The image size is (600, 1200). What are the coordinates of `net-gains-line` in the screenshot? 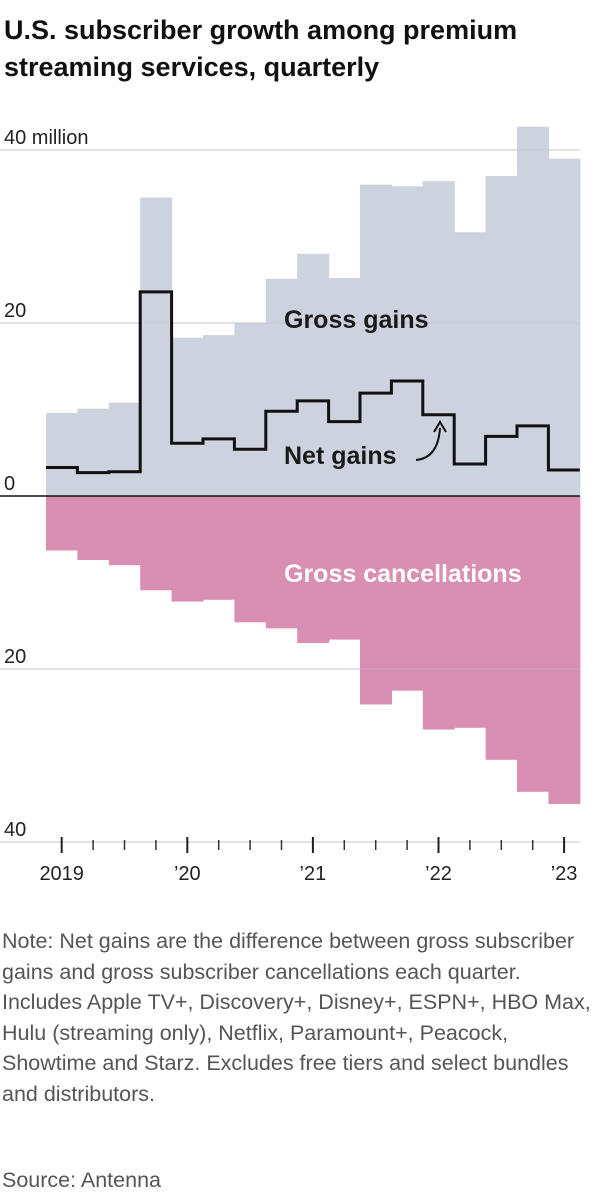 It's located at (313, 382).